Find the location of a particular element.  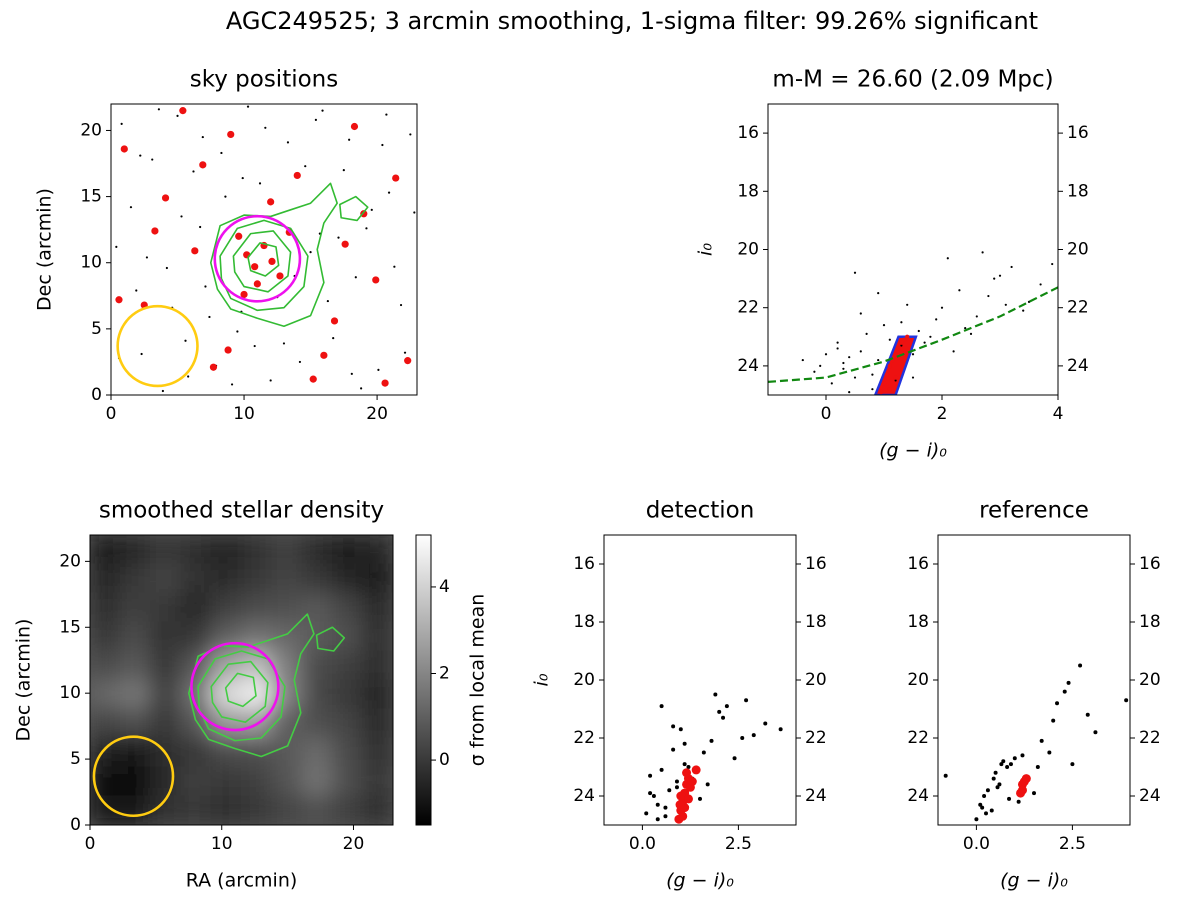

isochrone is located at coordinates (913, 335).